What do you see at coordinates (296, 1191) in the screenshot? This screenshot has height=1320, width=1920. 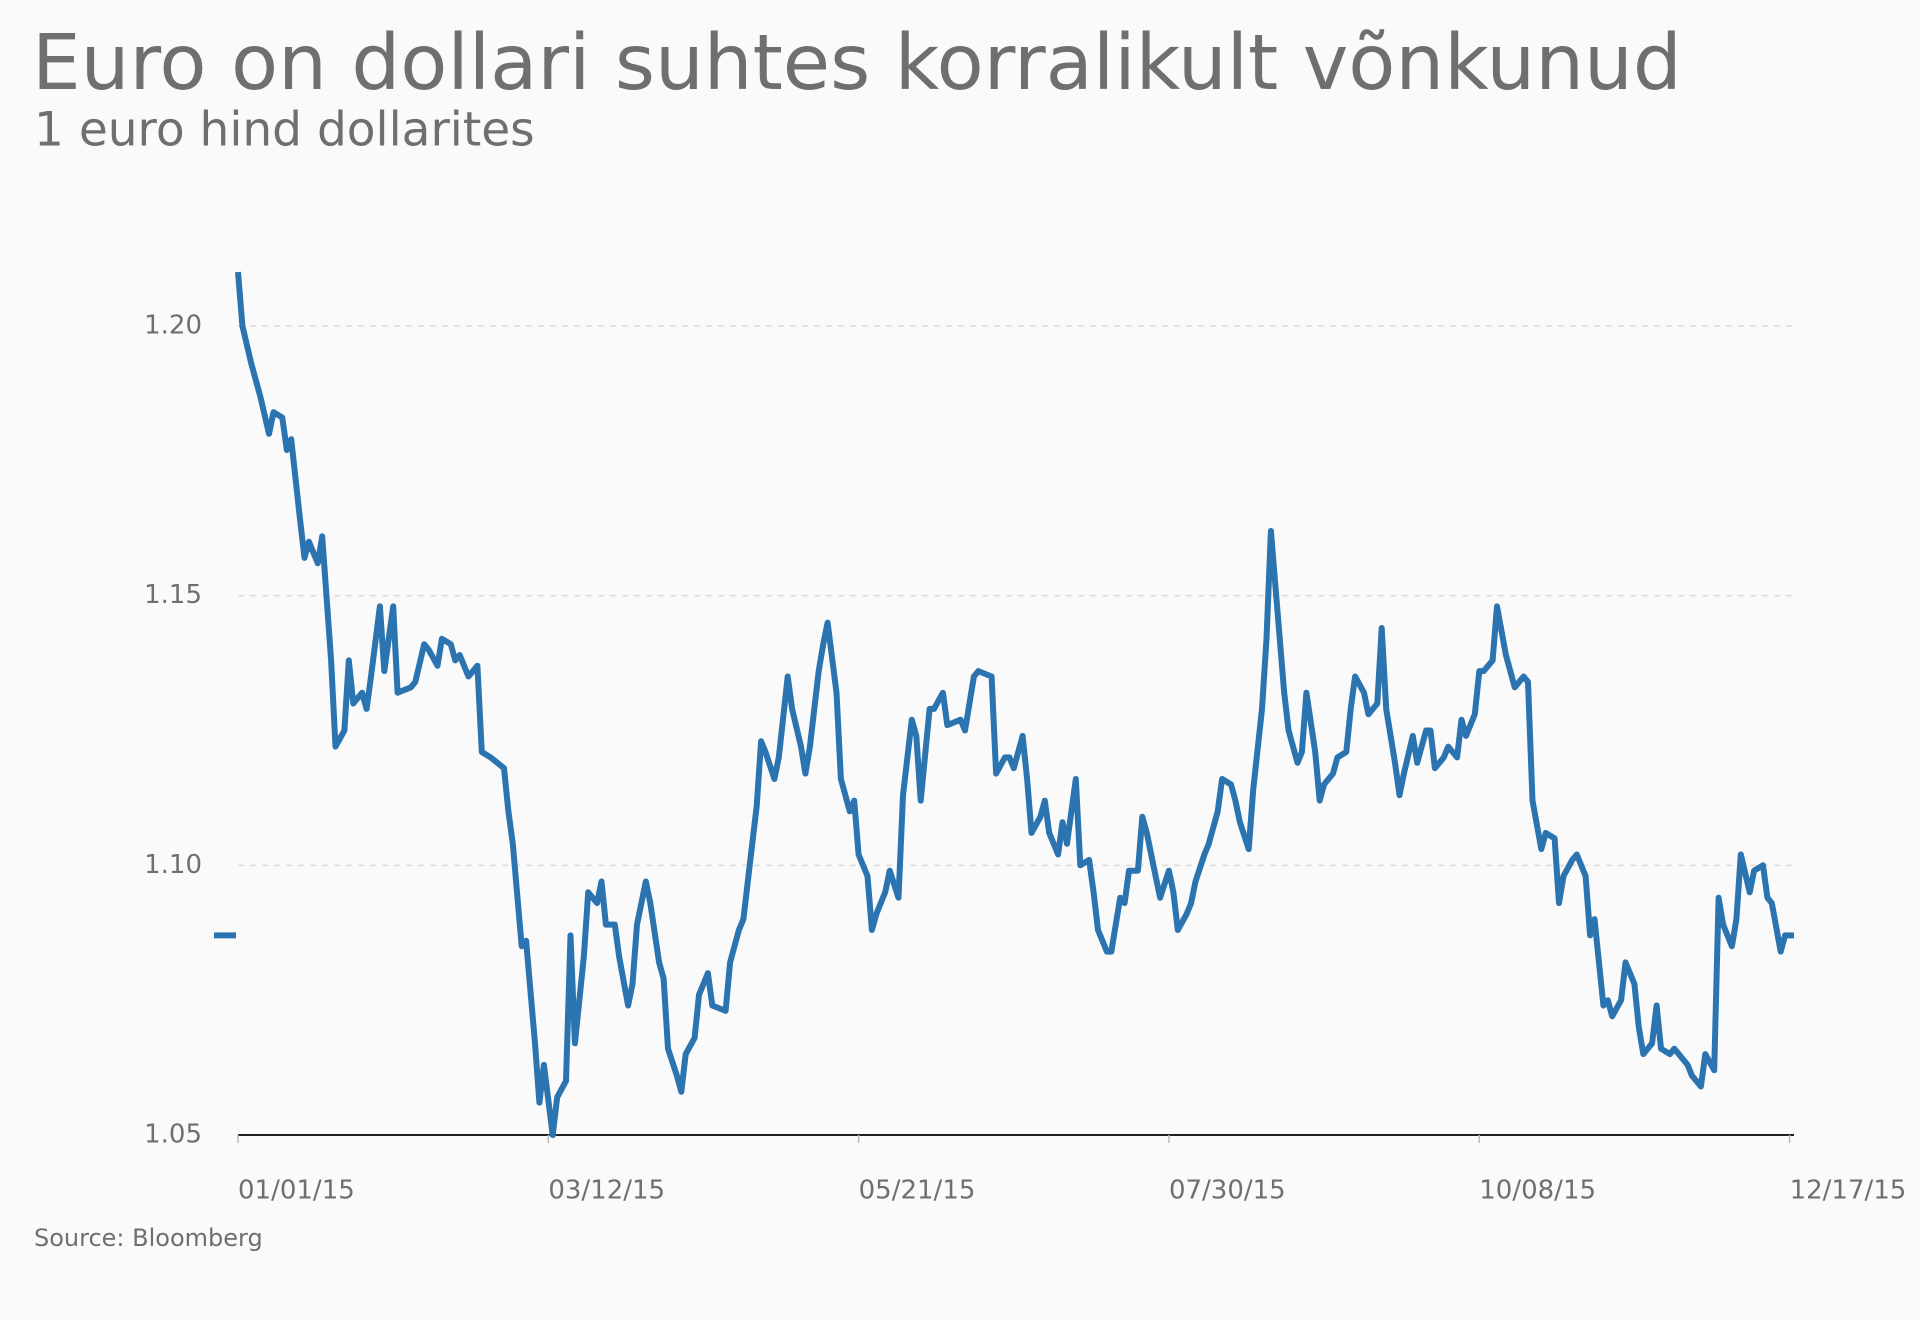 I see `x-tick-label: 01/01/15` at bounding box center [296, 1191].